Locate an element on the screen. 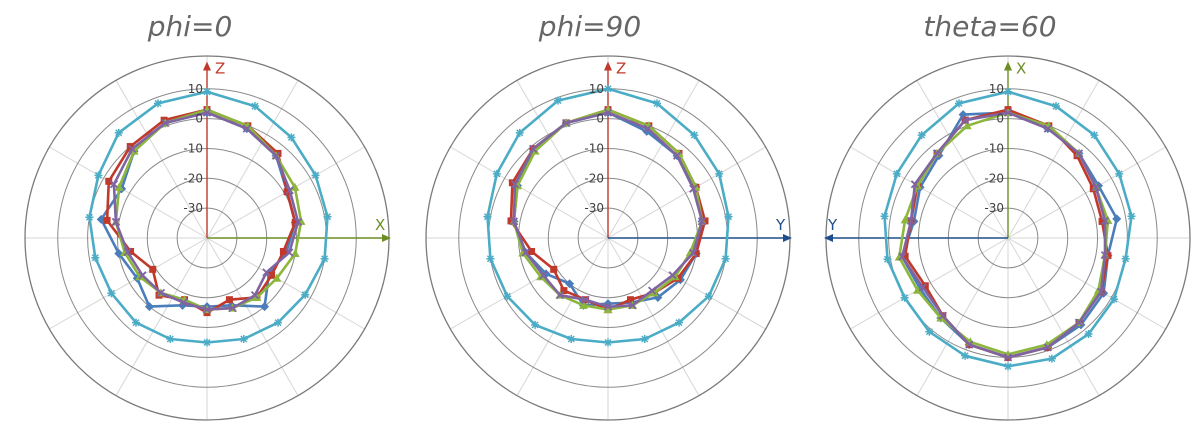 The image size is (1194, 424). panel-title-theta-60: theta=60 is located at coordinates (989, 26).